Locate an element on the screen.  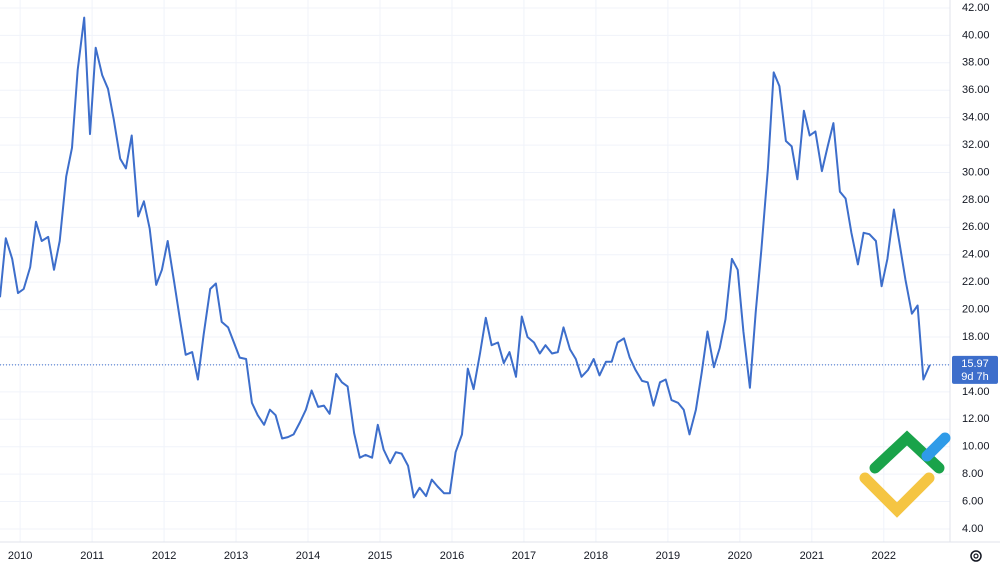
x-tick-label: 2020 is located at coordinates (740, 556).